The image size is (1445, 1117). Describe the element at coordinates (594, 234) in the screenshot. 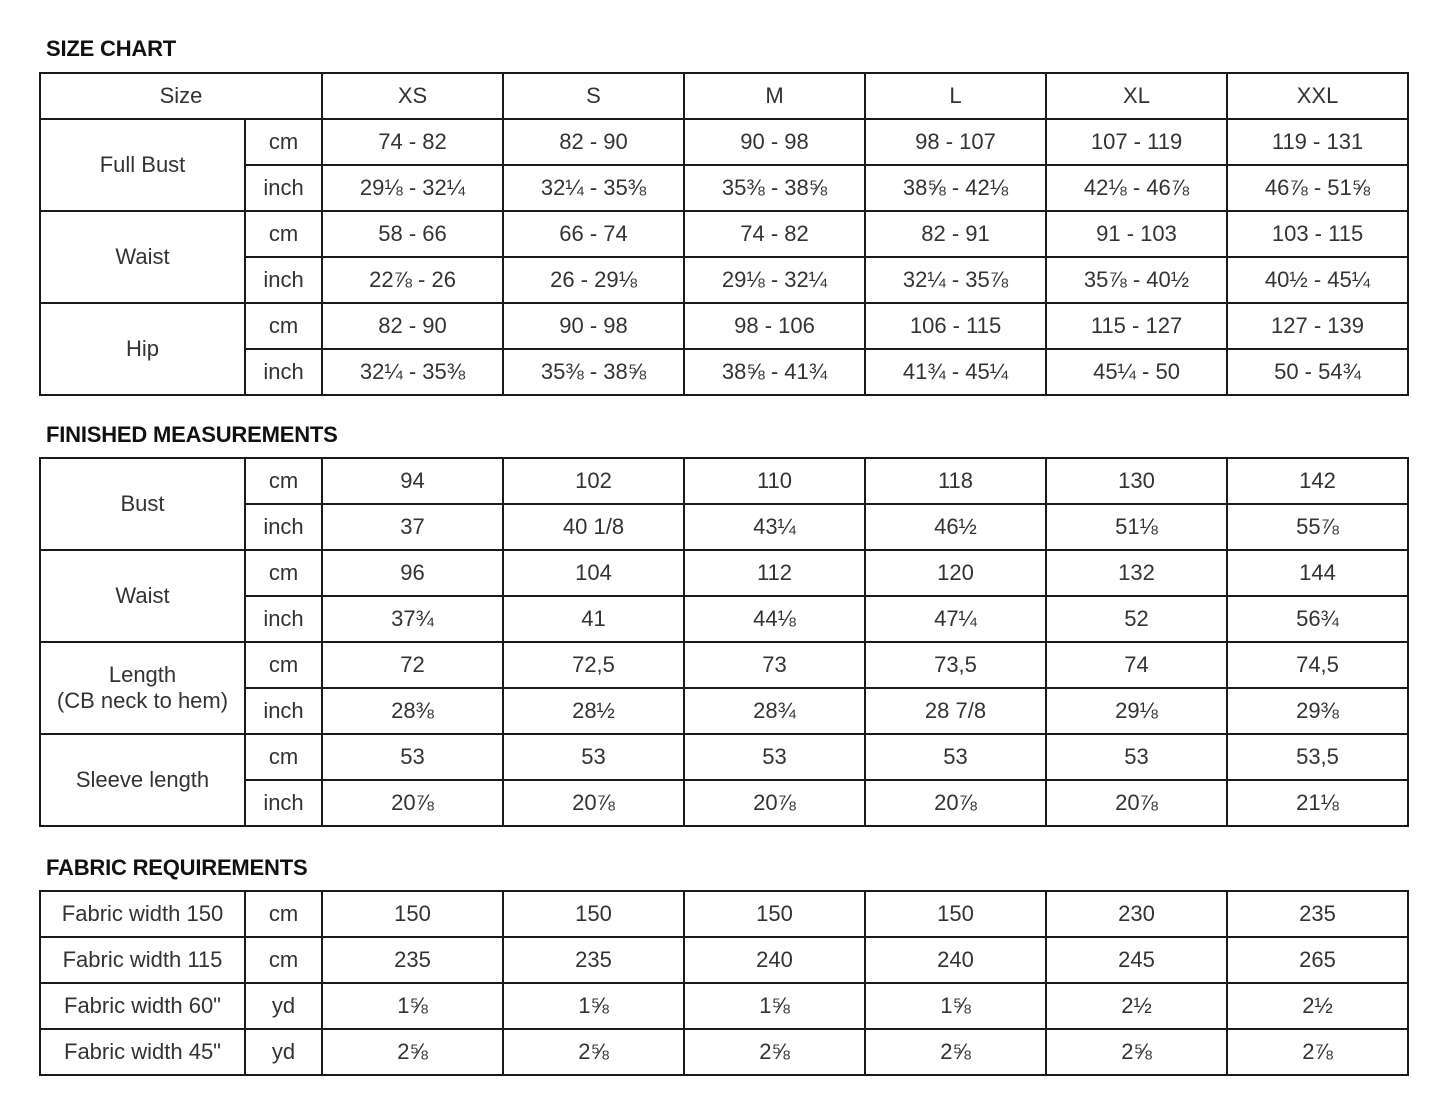

I see `value-cell: 66 - 74` at that location.